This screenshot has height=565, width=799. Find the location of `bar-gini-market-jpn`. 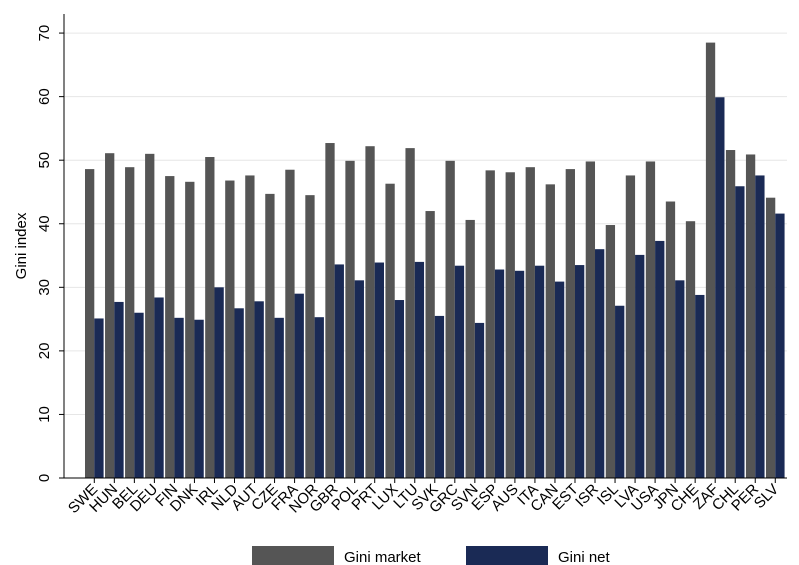

bar-gini-market-jpn is located at coordinates (670, 340).